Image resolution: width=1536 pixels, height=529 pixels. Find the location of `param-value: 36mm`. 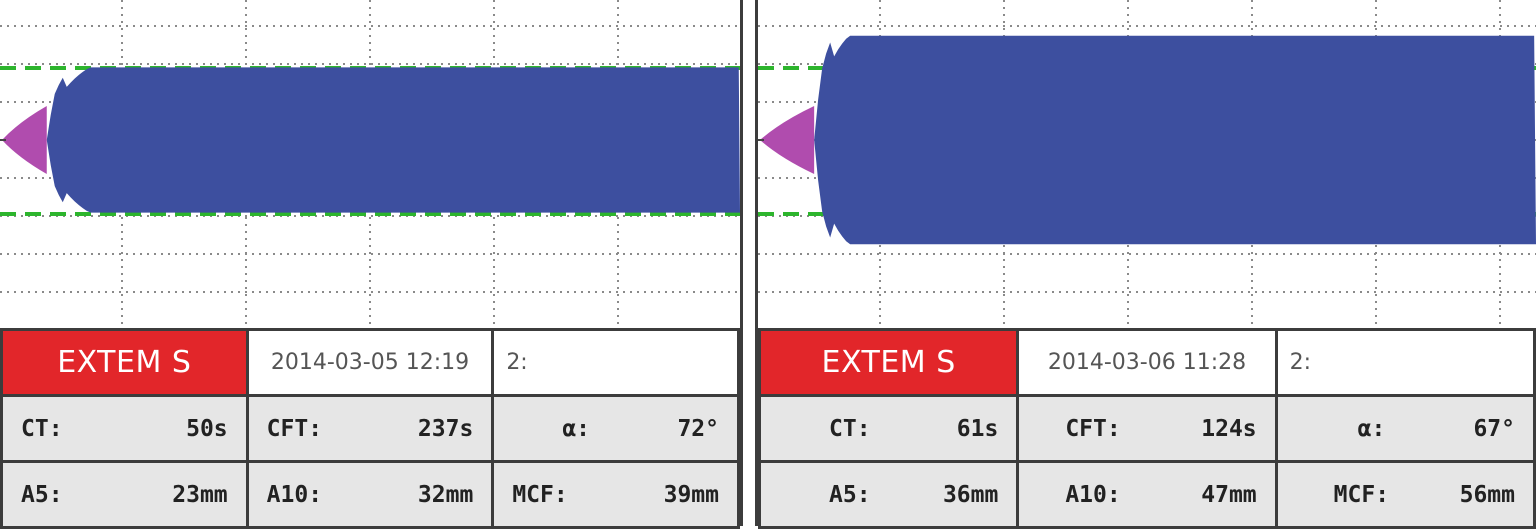

param-value: 36mm is located at coordinates (970, 494).